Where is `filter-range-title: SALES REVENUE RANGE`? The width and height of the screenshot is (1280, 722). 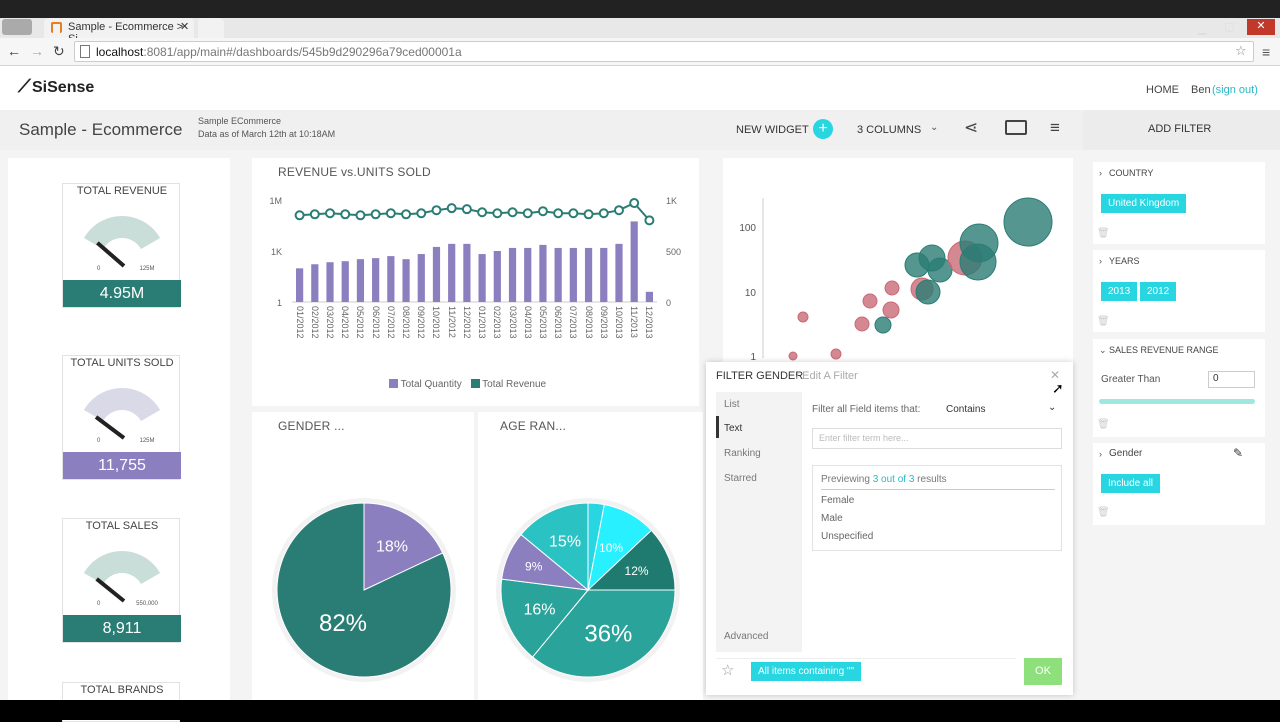
filter-range-title: SALES REVENUE RANGE is located at coordinates (1164, 350).